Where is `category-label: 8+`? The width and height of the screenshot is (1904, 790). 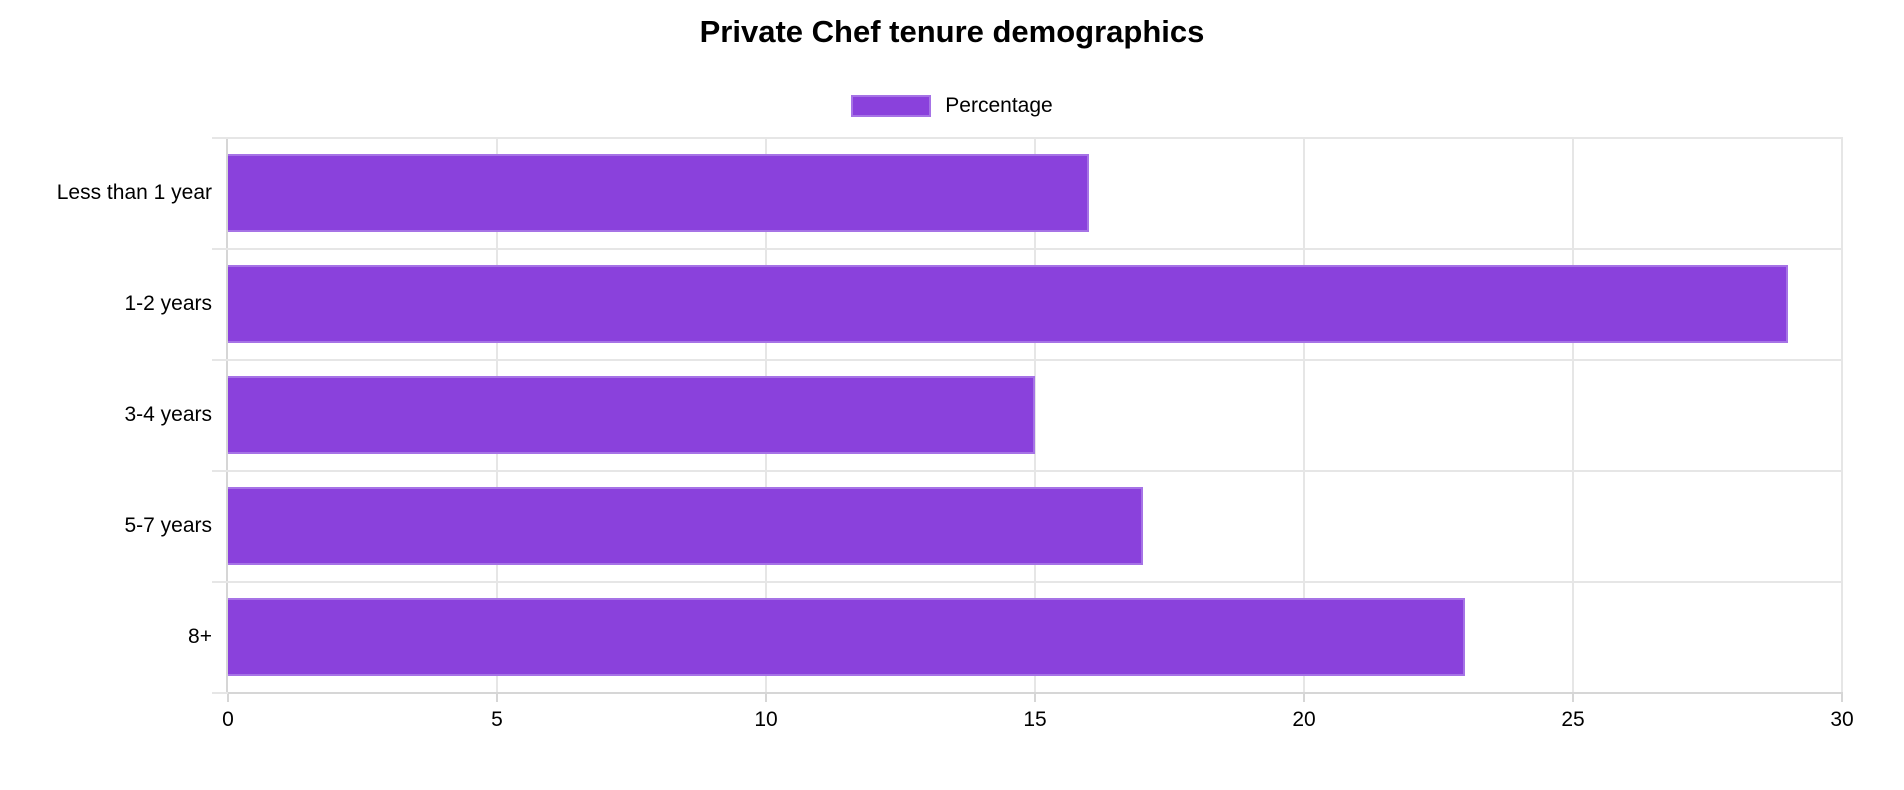
category-label: 8+ is located at coordinates (200, 636).